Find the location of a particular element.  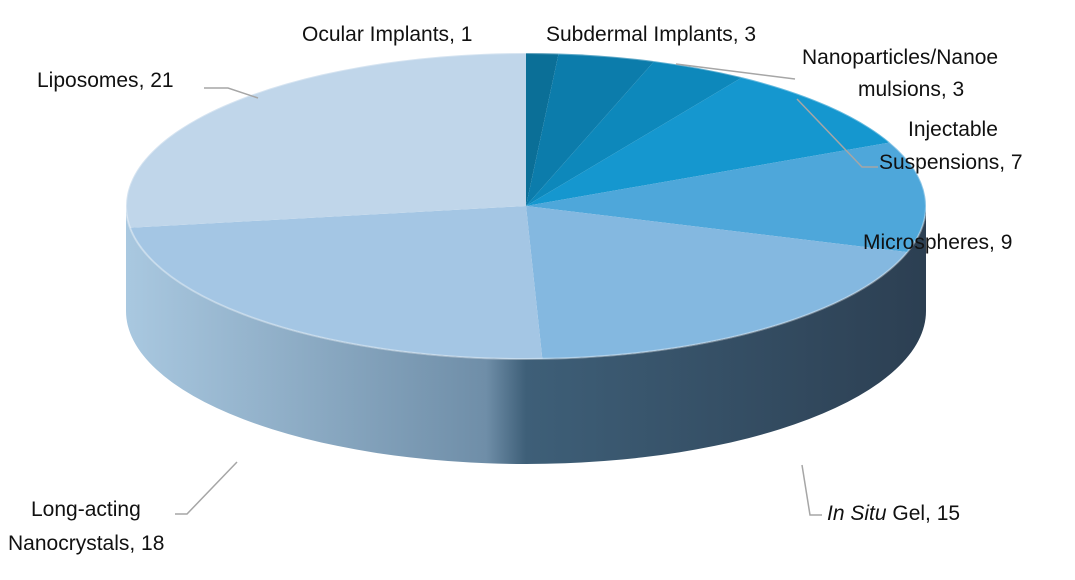

leader-line-injectable is located at coordinates (837, 133).